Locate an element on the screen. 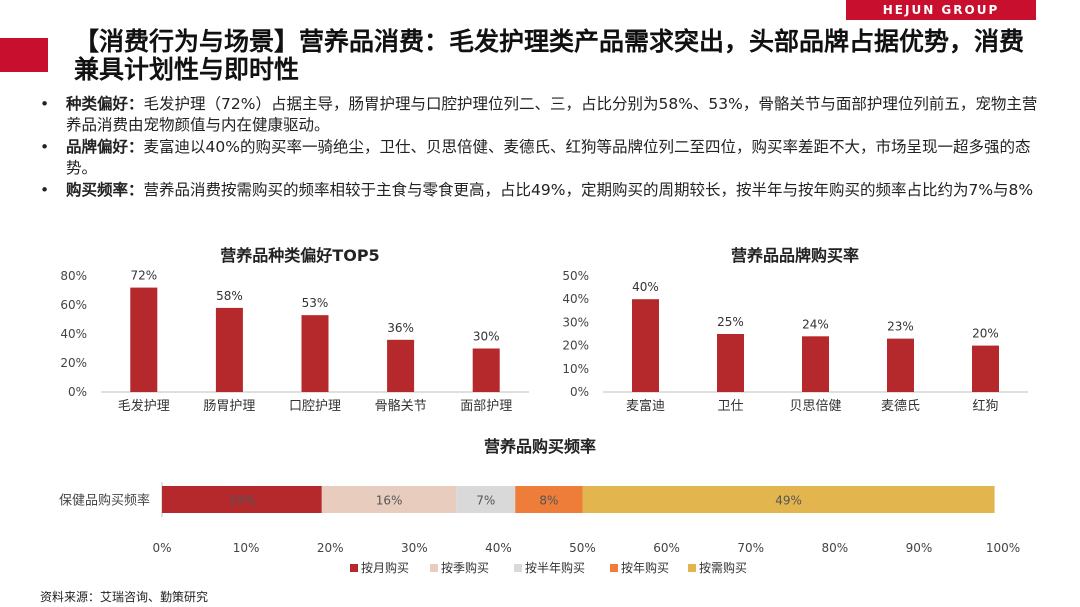 This screenshot has height=607, width=1080. legend-label: 按季购买 is located at coordinates (465, 567).